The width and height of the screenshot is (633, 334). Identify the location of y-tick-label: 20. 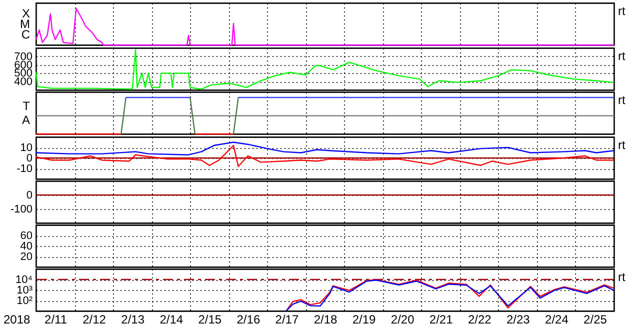
(26, 257).